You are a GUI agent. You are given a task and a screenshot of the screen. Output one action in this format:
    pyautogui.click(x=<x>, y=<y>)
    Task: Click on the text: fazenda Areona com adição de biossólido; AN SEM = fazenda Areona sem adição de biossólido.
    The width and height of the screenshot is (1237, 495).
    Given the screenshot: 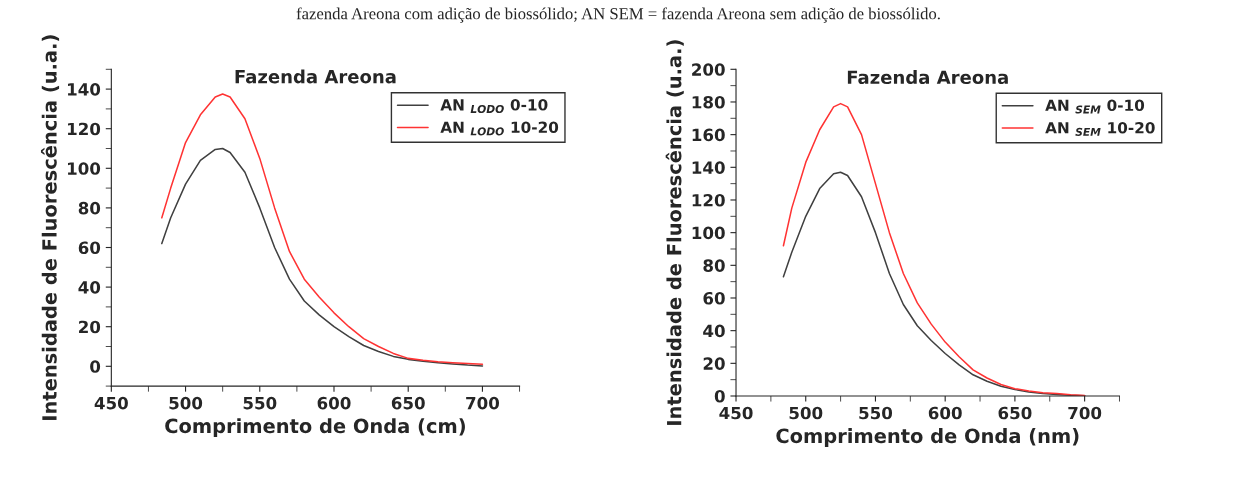 What is the action you would take?
    pyautogui.click(x=618, y=15)
    